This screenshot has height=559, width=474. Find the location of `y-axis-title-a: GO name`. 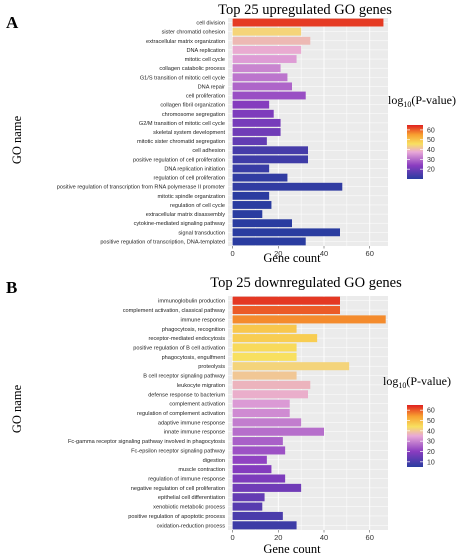

y-axis-title-a: GO name is located at coordinates (17, 139).